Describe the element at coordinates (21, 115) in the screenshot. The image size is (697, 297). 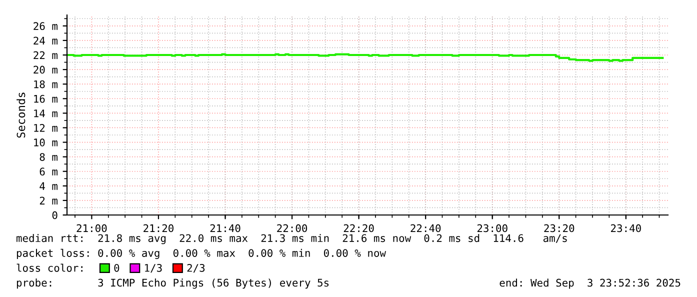
I see `y-axis-title: Seconds` at that location.